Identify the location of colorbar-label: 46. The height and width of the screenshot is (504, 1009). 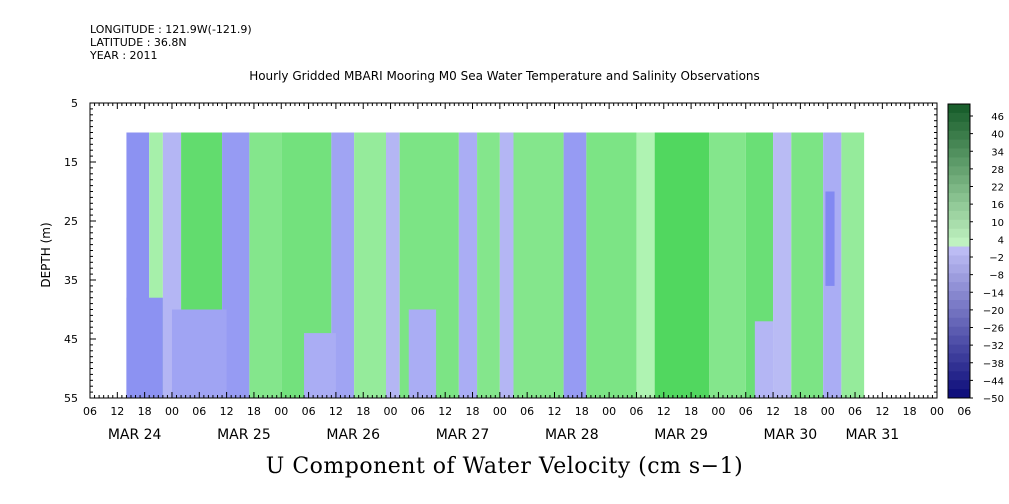
(997, 117).